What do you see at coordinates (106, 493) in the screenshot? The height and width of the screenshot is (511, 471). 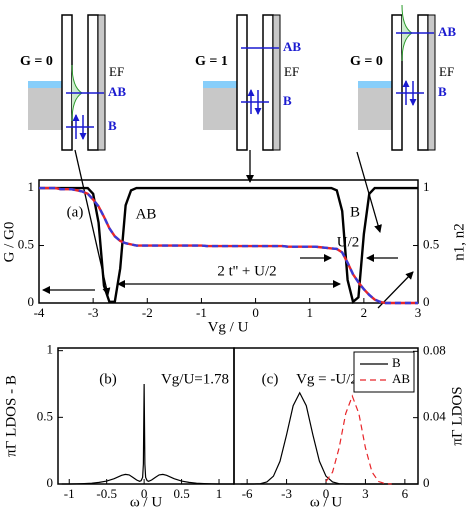 I see `x-tick-label: -0.5` at bounding box center [106, 493].